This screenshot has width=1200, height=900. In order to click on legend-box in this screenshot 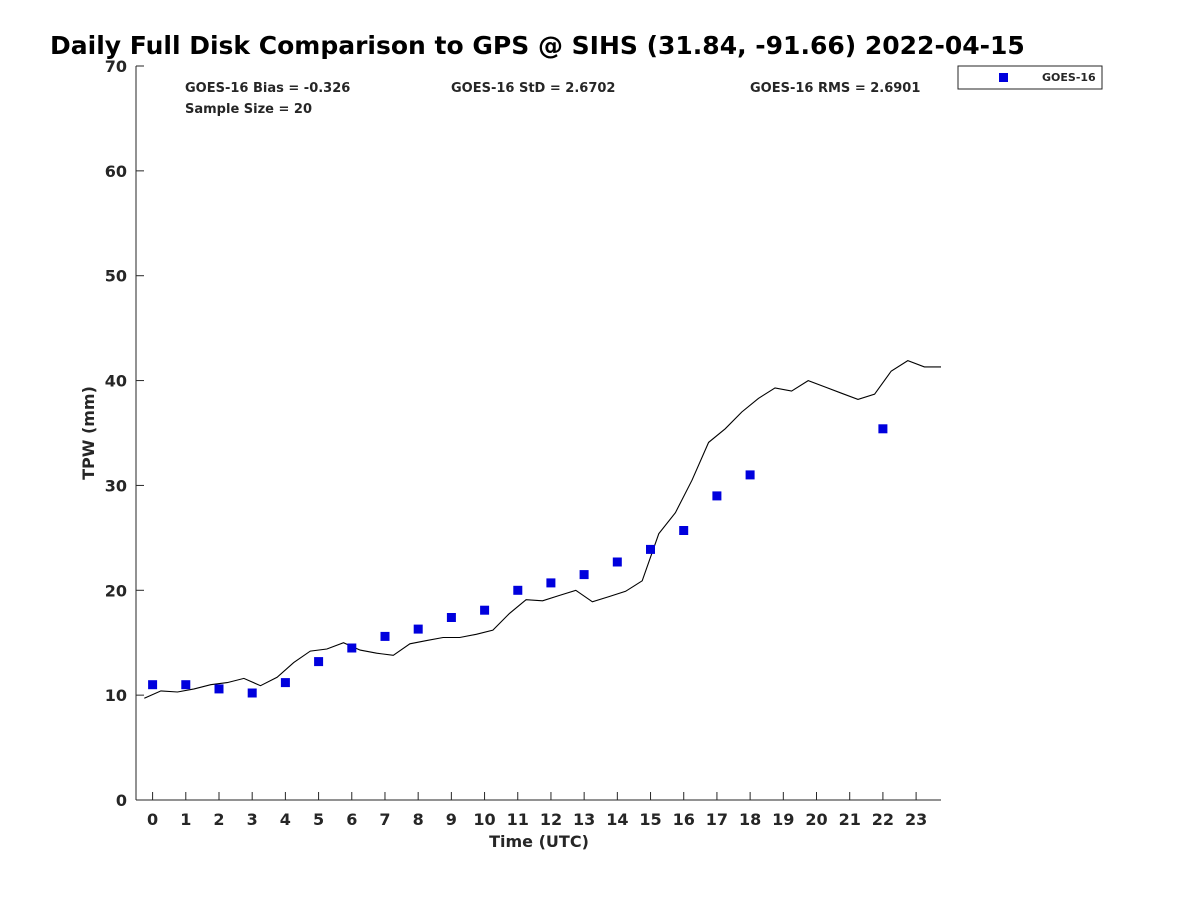, I will do `click(1030, 77)`.